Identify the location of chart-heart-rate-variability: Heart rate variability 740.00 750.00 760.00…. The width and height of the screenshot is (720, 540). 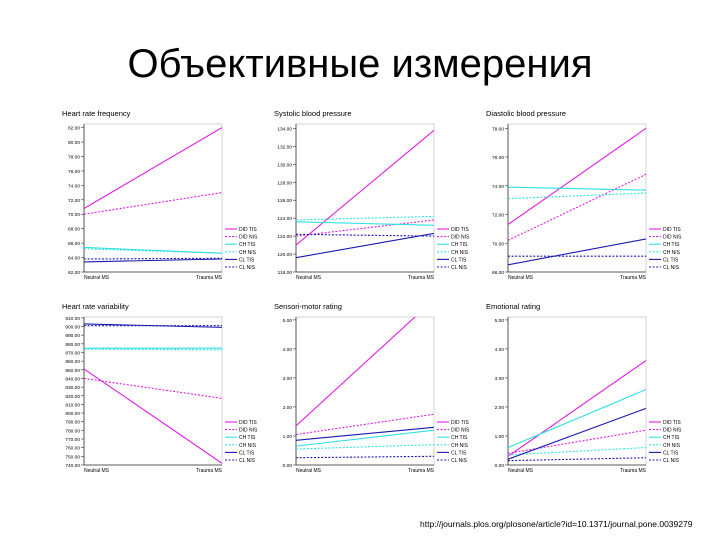
(166, 396).